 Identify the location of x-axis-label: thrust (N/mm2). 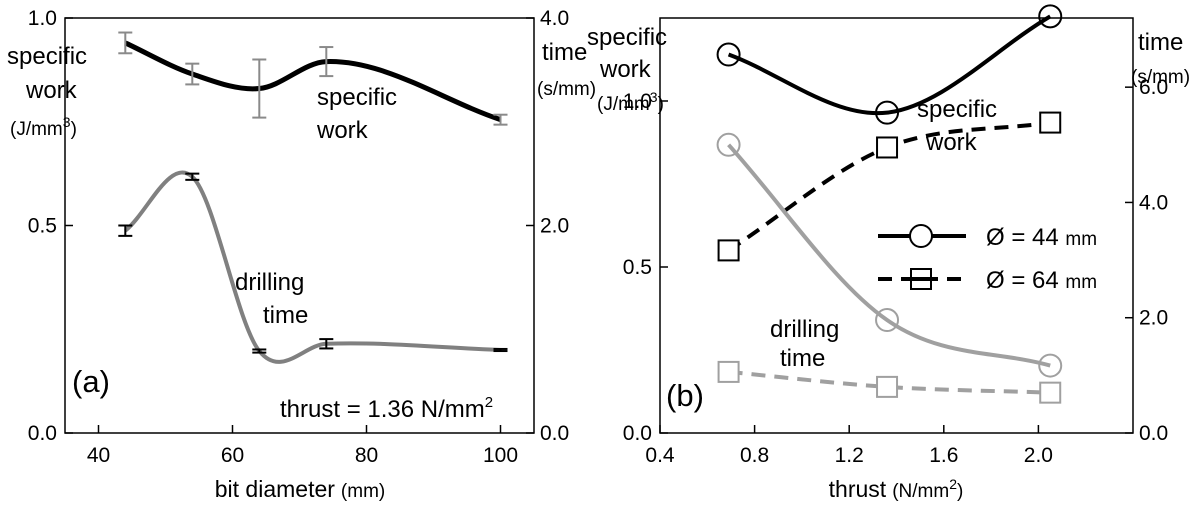
(896, 489).